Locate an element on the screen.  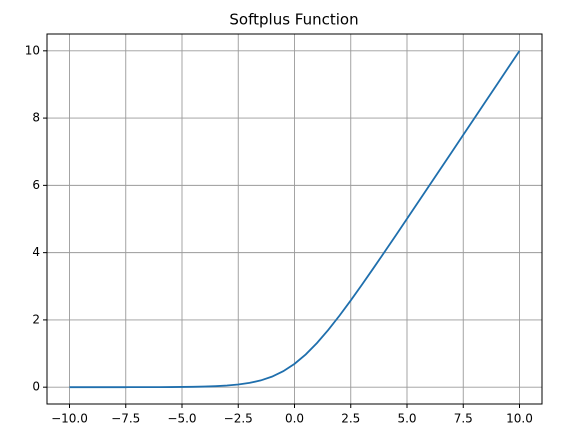
y-tick-label: 6 is located at coordinates (36, 185).